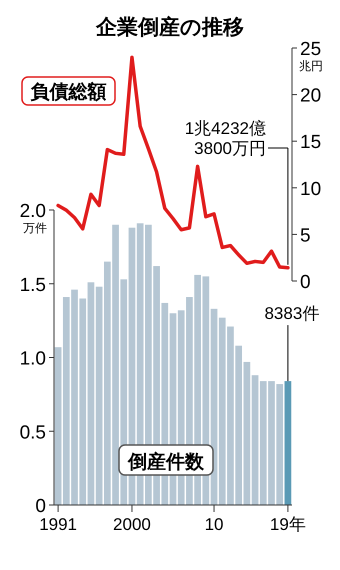 The image size is (340, 570). Describe the element at coordinates (311, 66) in the screenshot. I see `y-axis-title: 兆円` at that location.